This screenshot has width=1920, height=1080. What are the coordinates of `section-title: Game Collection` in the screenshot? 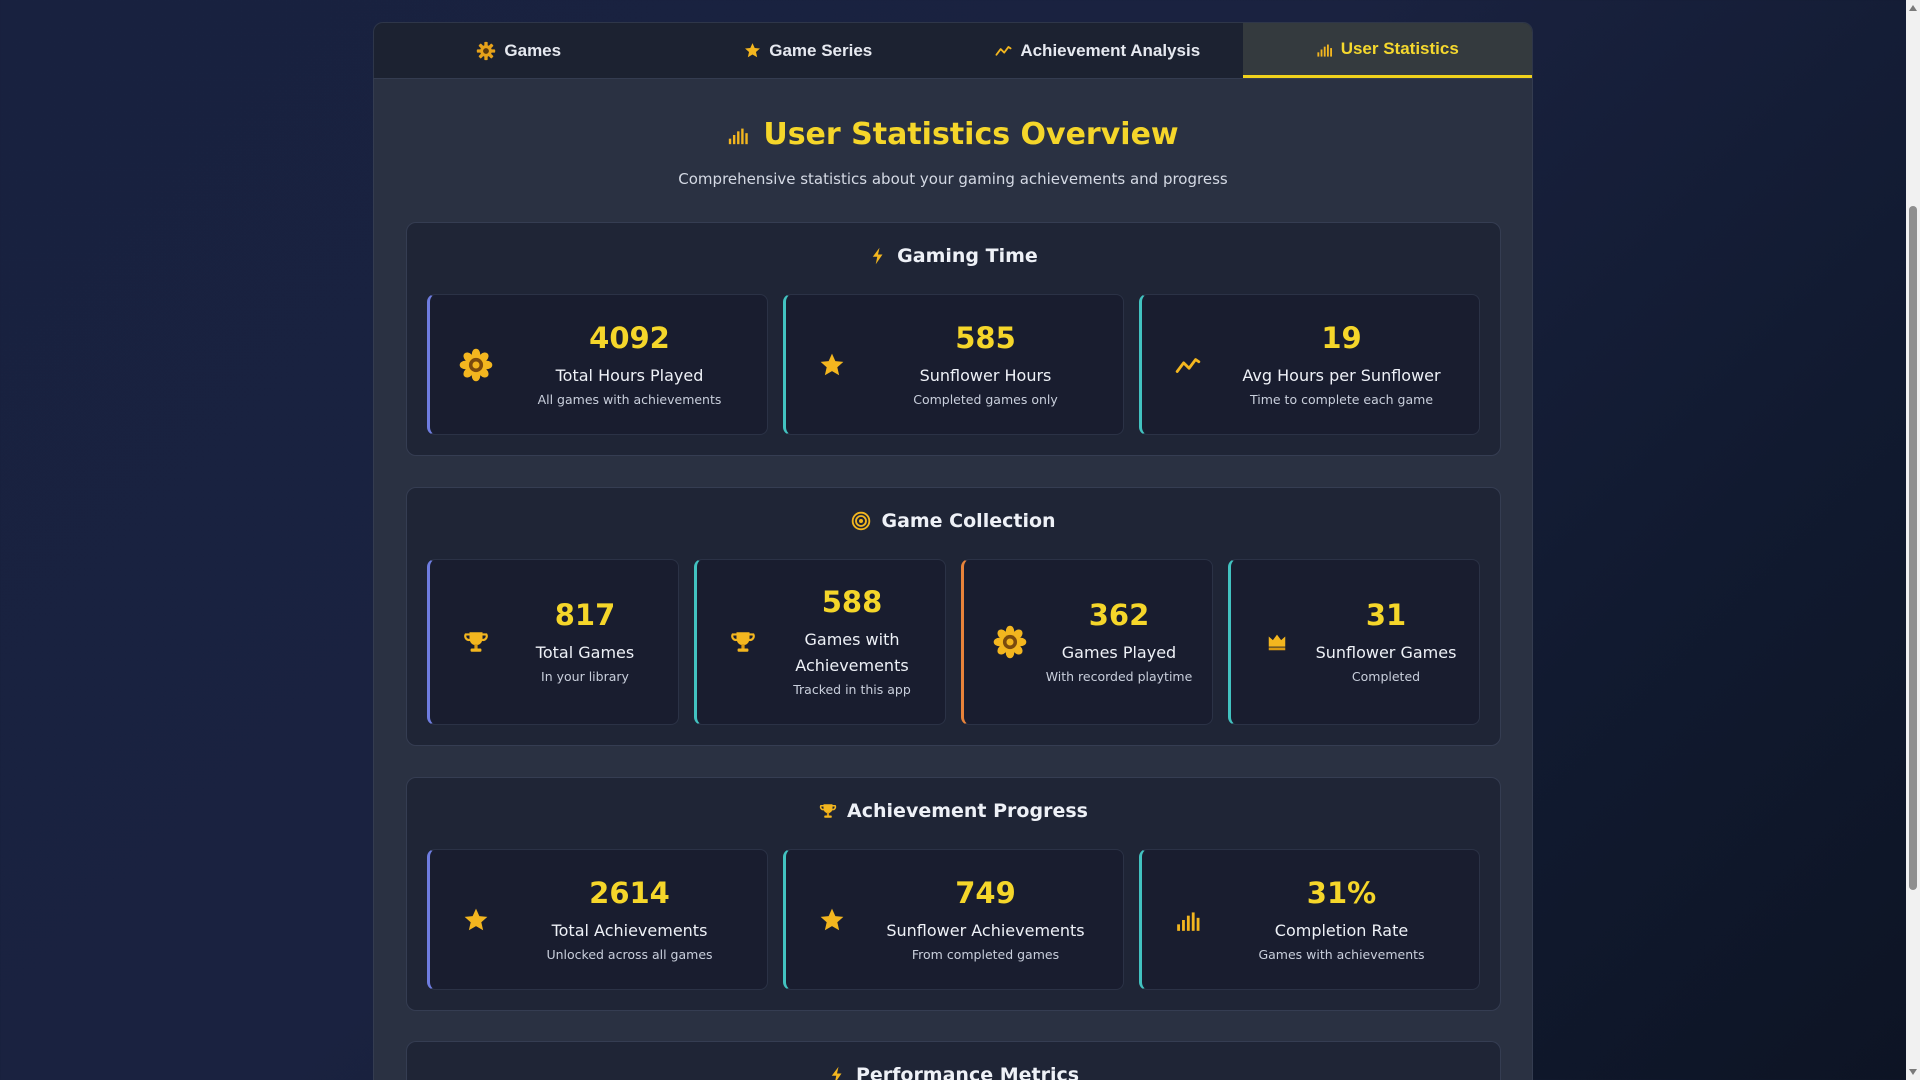 It's located at (953, 521).